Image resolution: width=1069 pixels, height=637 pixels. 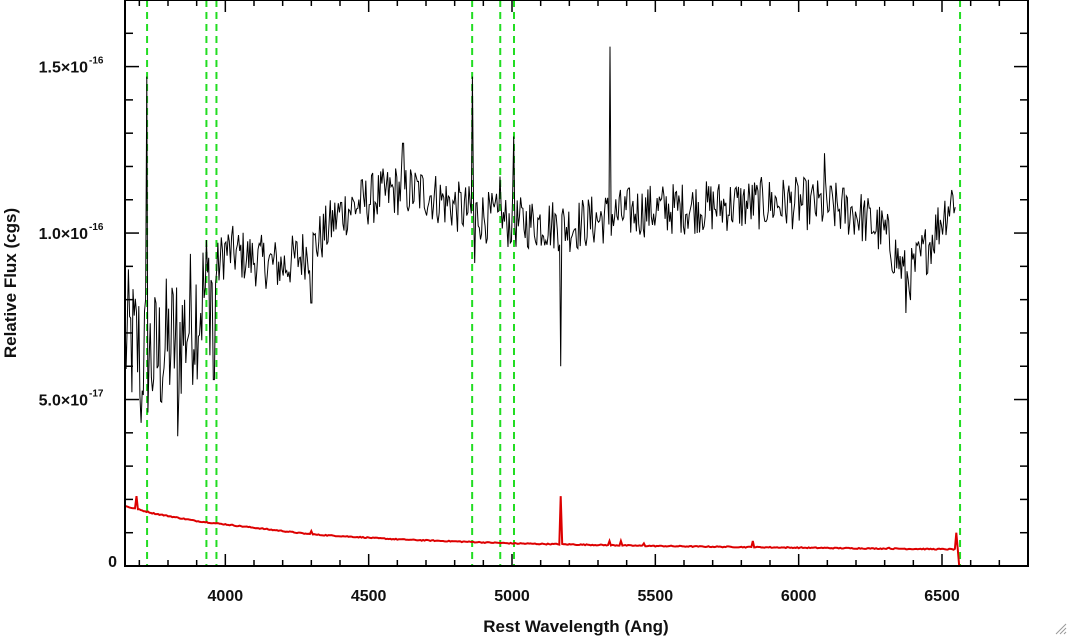 What do you see at coordinates (369, 596) in the screenshot?
I see `x-tick-label: 4500` at bounding box center [369, 596].